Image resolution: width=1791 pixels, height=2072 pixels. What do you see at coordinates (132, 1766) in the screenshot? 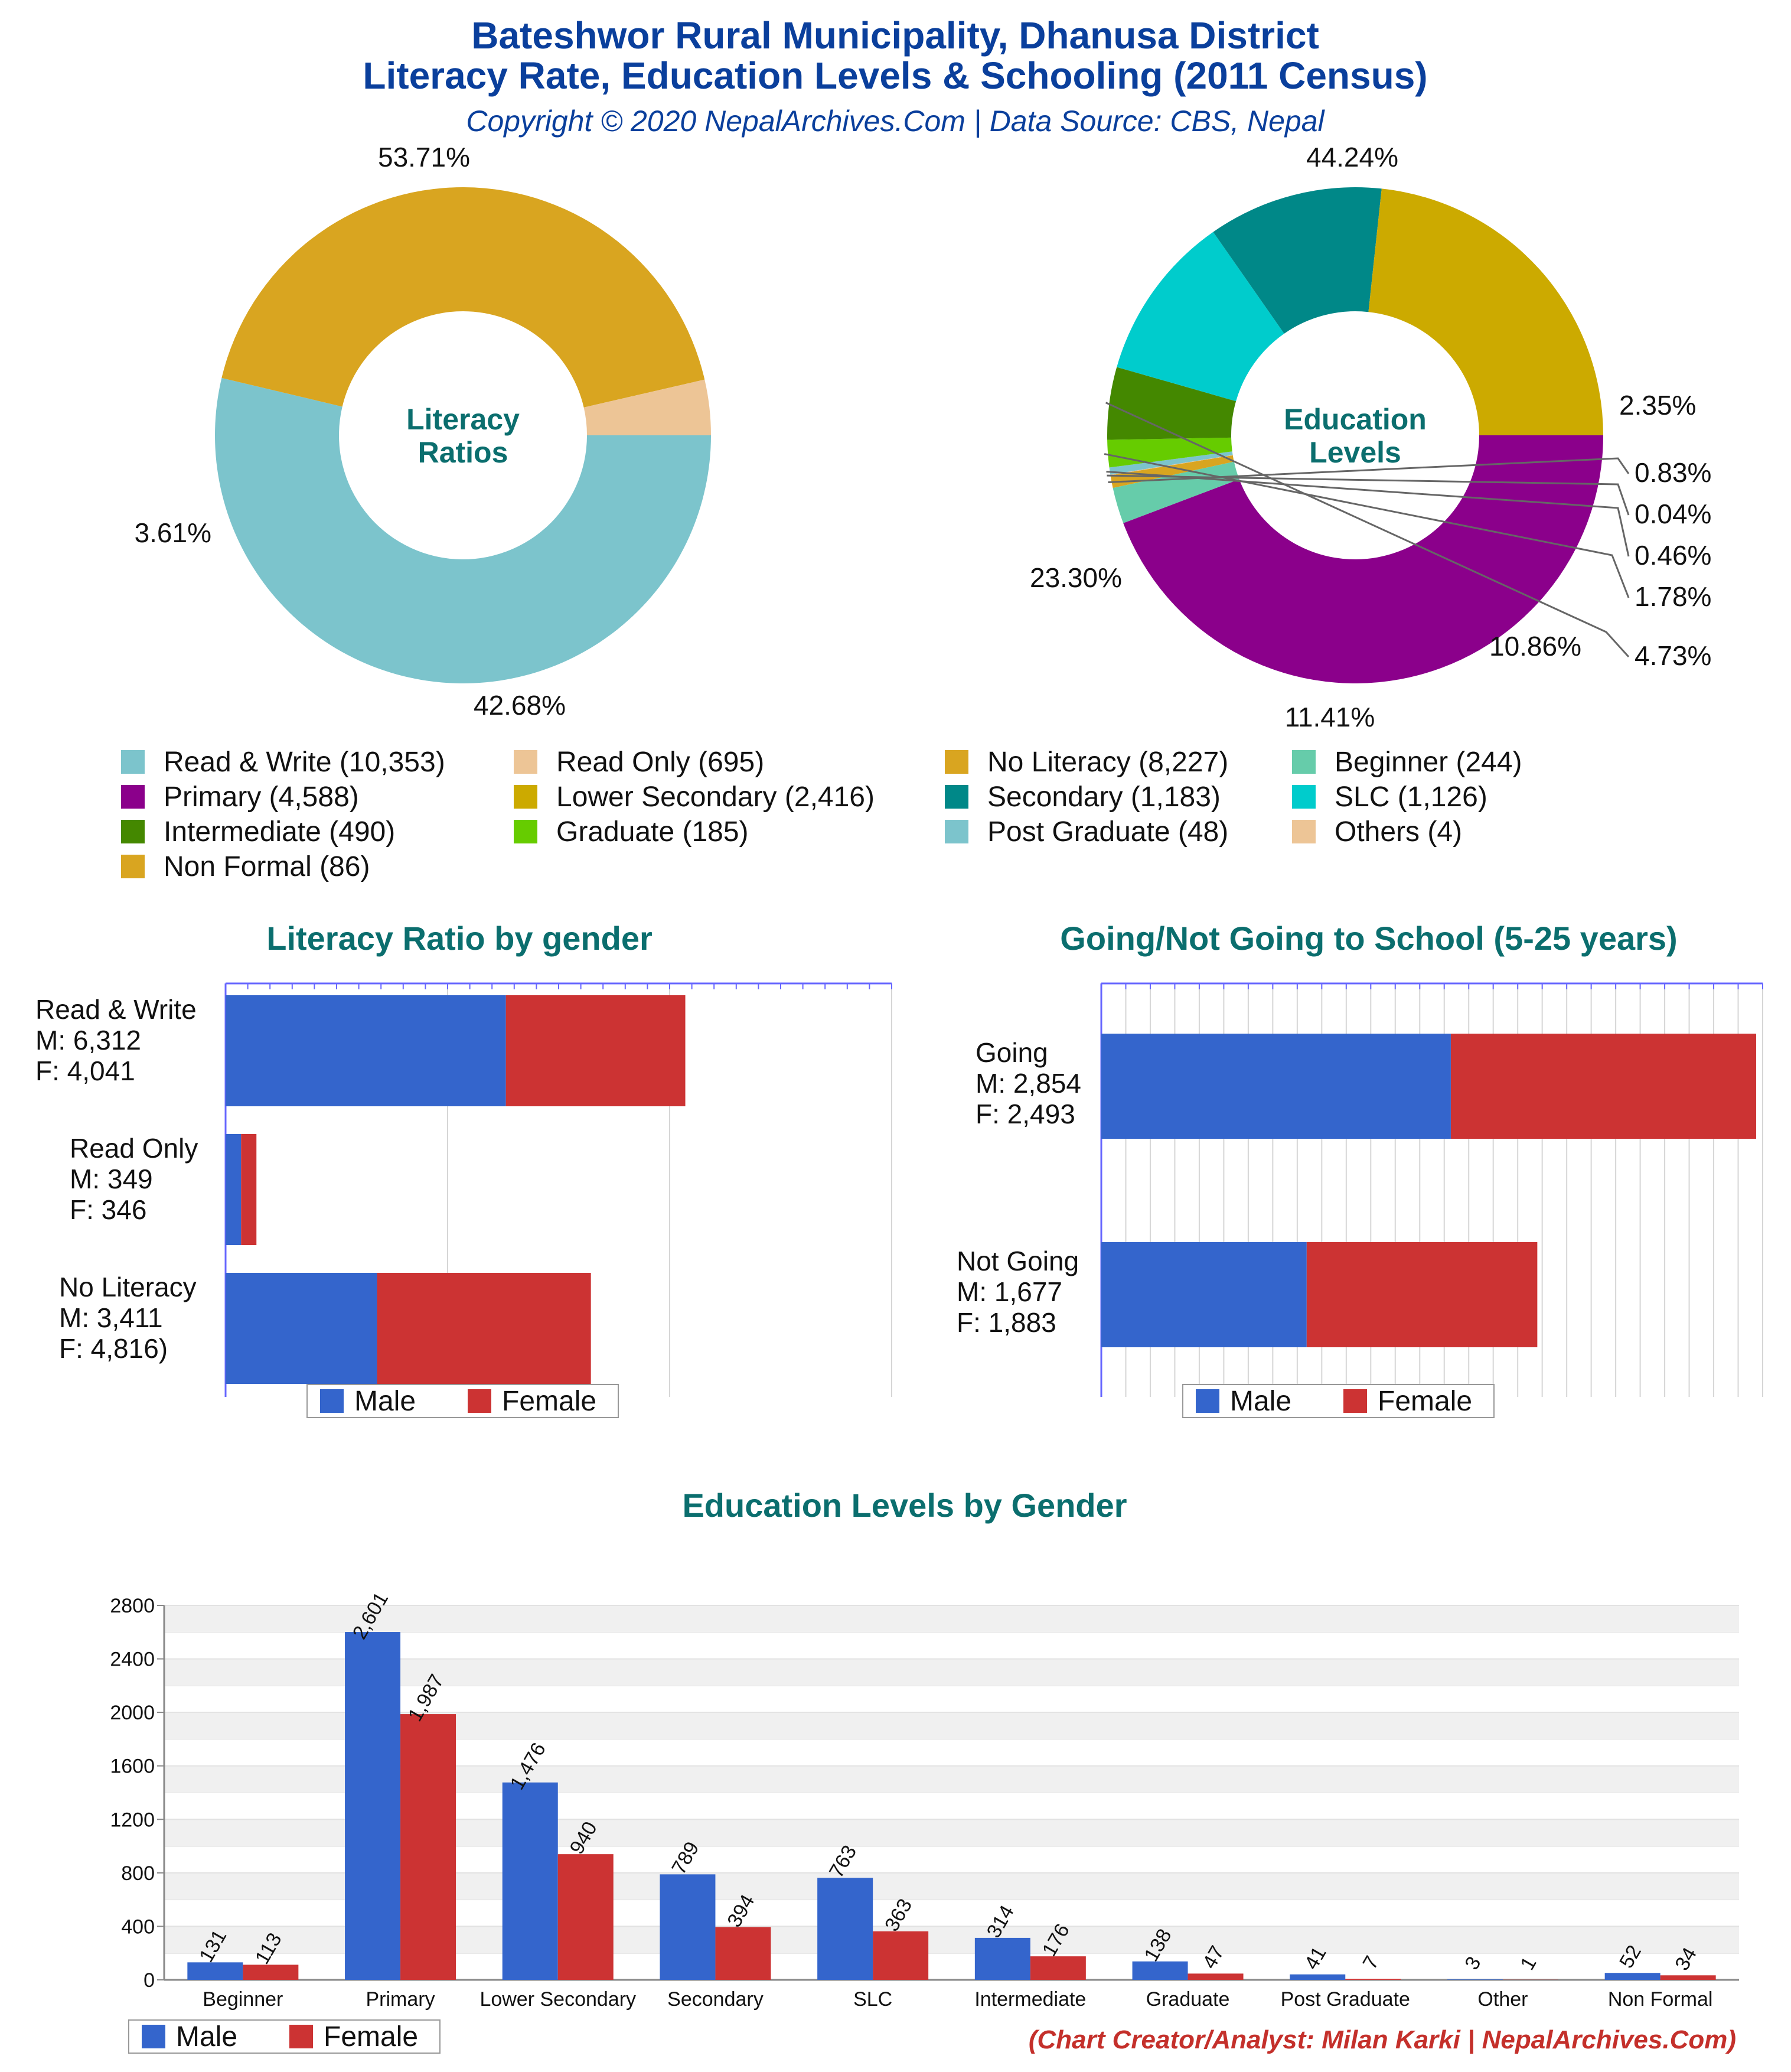
I see `y-tick-label: 1600` at bounding box center [132, 1766].